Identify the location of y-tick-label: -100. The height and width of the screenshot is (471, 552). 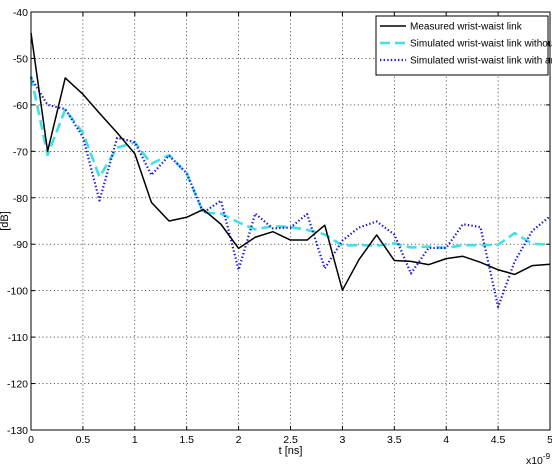
(17, 292).